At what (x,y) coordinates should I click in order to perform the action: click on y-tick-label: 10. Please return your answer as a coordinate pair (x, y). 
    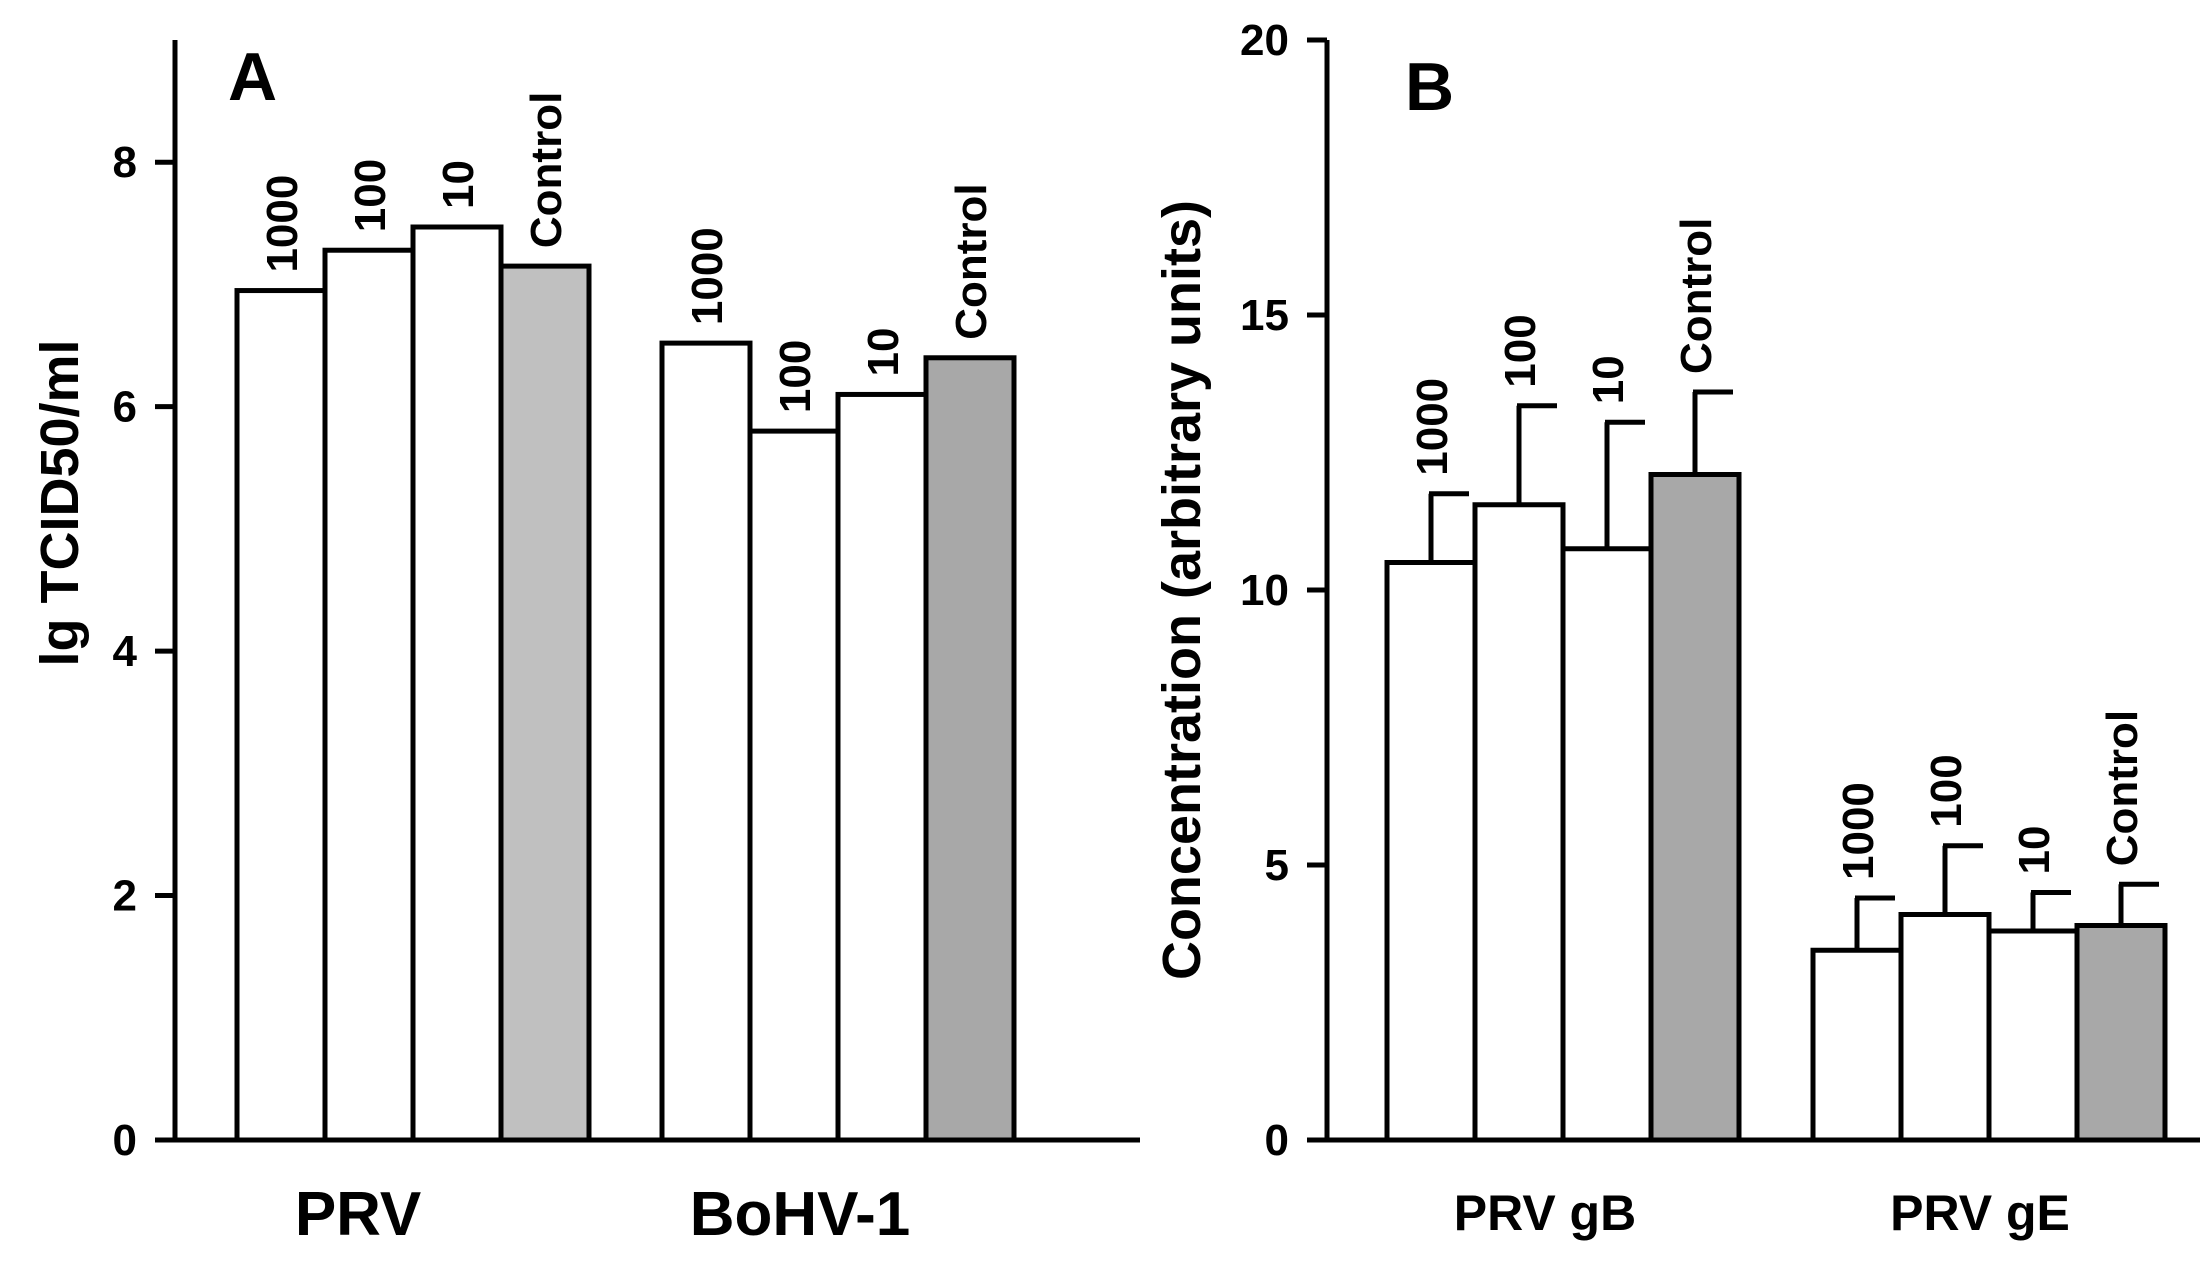
    Looking at the image, I should click on (1264, 590).